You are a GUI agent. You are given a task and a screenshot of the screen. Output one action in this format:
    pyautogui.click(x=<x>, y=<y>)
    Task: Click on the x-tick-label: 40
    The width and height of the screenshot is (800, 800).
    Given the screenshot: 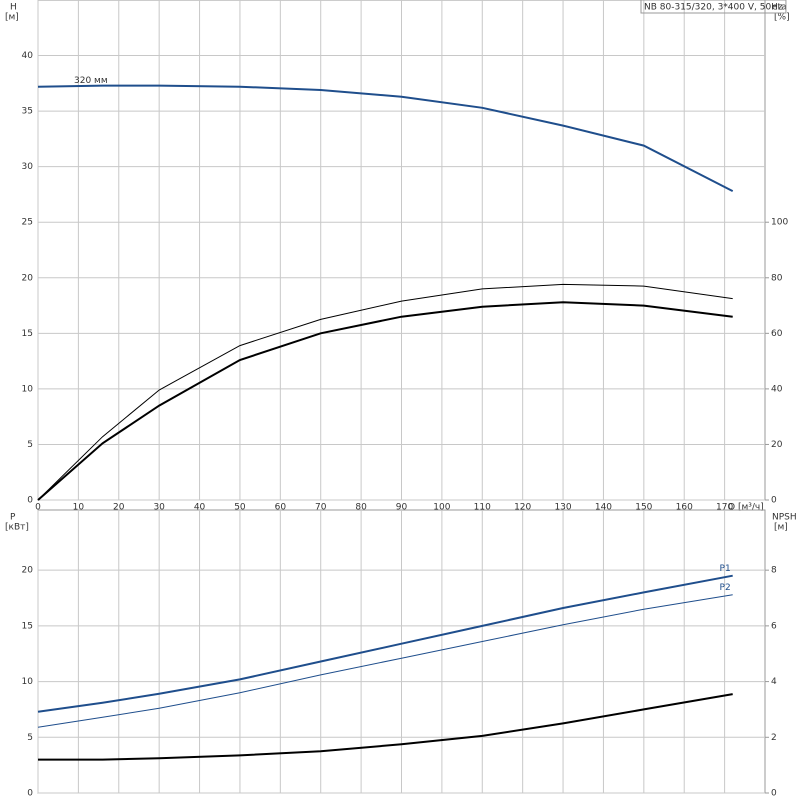 What is the action you would take?
    pyautogui.click(x=200, y=508)
    